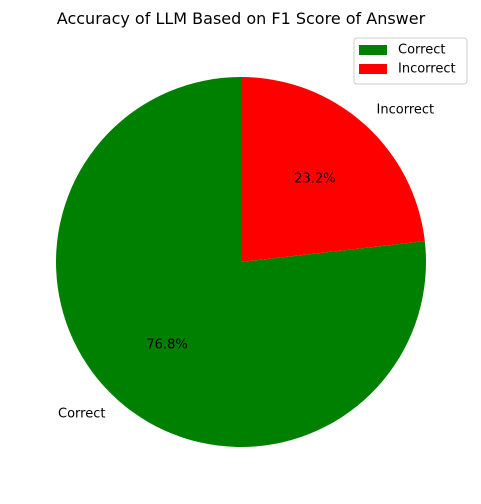 This screenshot has height=504, width=481. Describe the element at coordinates (410, 61) in the screenshot. I see `legend: Correct Incorrect` at that location.